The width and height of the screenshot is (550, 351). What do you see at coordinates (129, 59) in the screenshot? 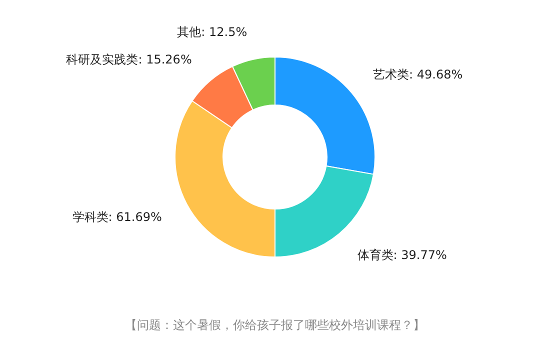
I see `slice-label: 科研及实践类: 15.26%` at bounding box center [129, 59].